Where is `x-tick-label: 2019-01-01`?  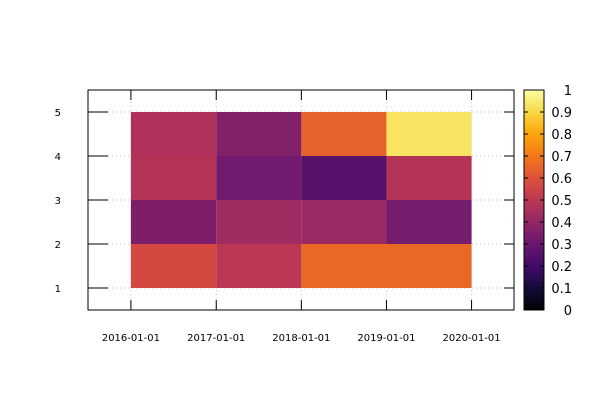
x-tick-label: 2019-01-01 is located at coordinates (386, 338).